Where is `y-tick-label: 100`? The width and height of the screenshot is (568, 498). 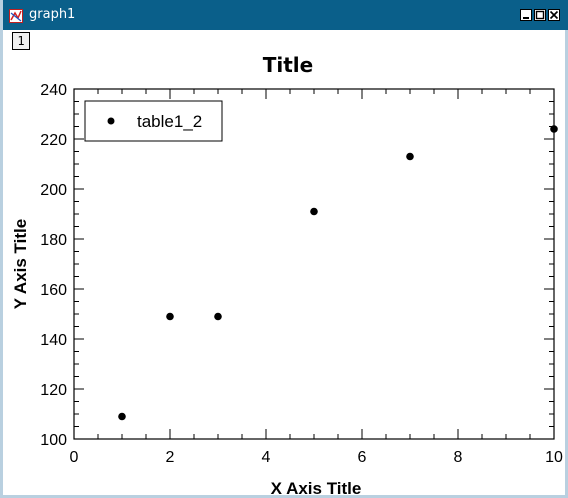
y-tick-label: 100 is located at coordinates (53, 440).